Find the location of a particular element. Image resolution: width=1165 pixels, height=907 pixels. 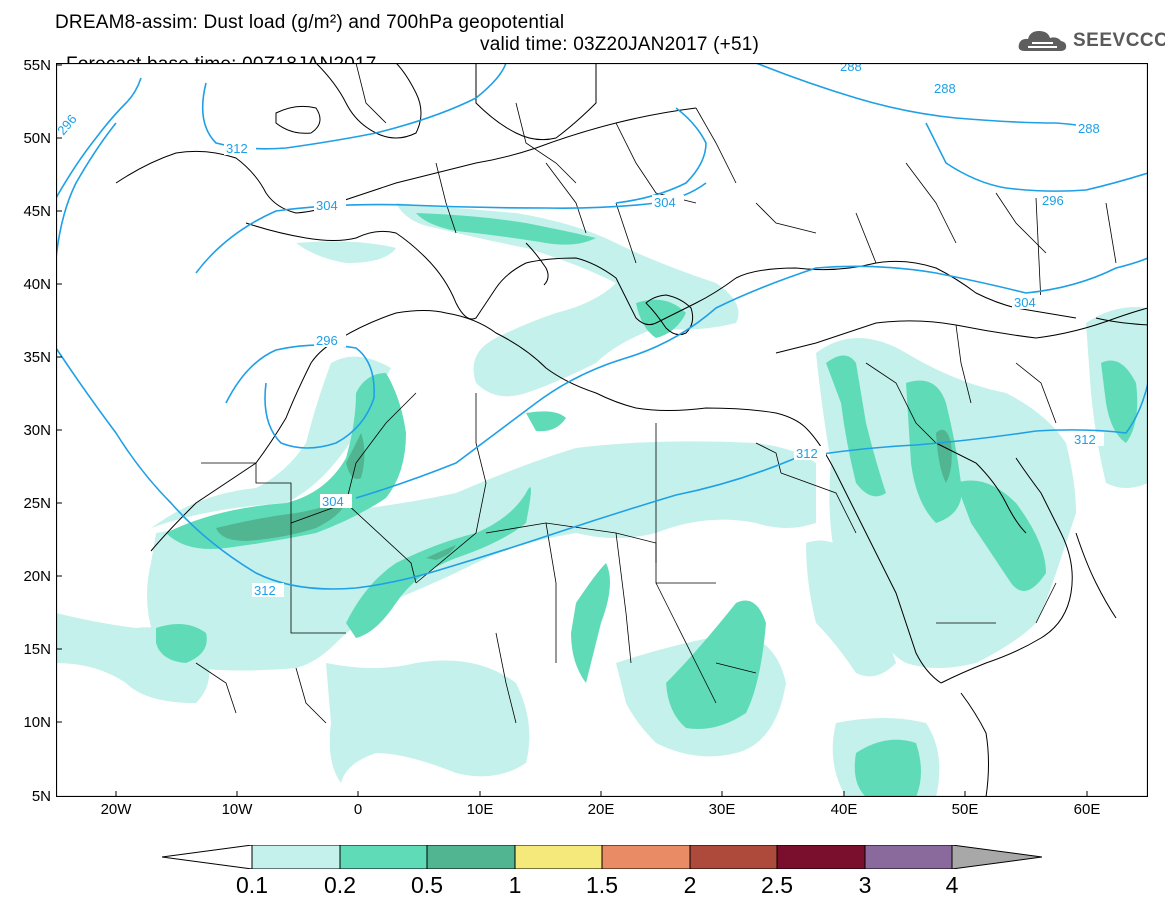

colorbar-label: 4 is located at coordinates (952, 885).